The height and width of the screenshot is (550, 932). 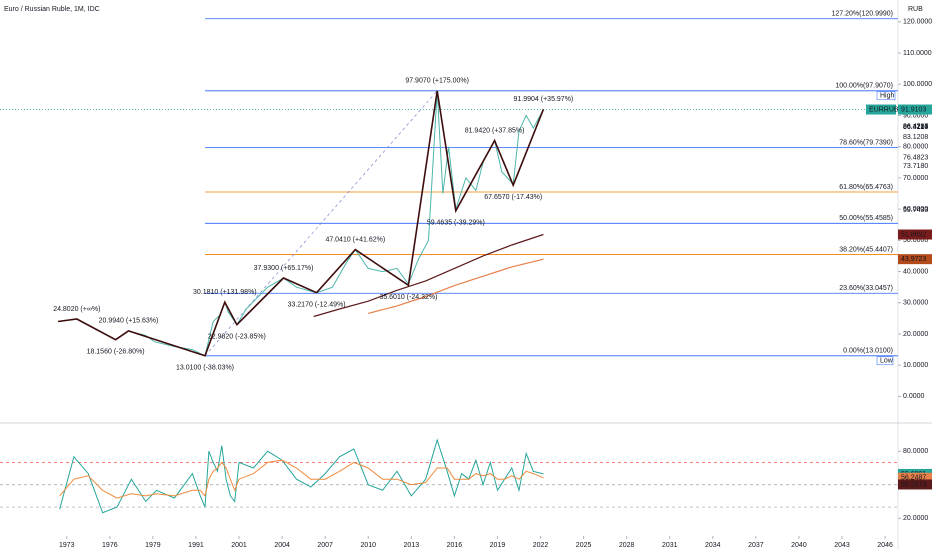 What do you see at coordinates (799, 545) in the screenshot?
I see `x-tick-label: 2040` at bounding box center [799, 545].